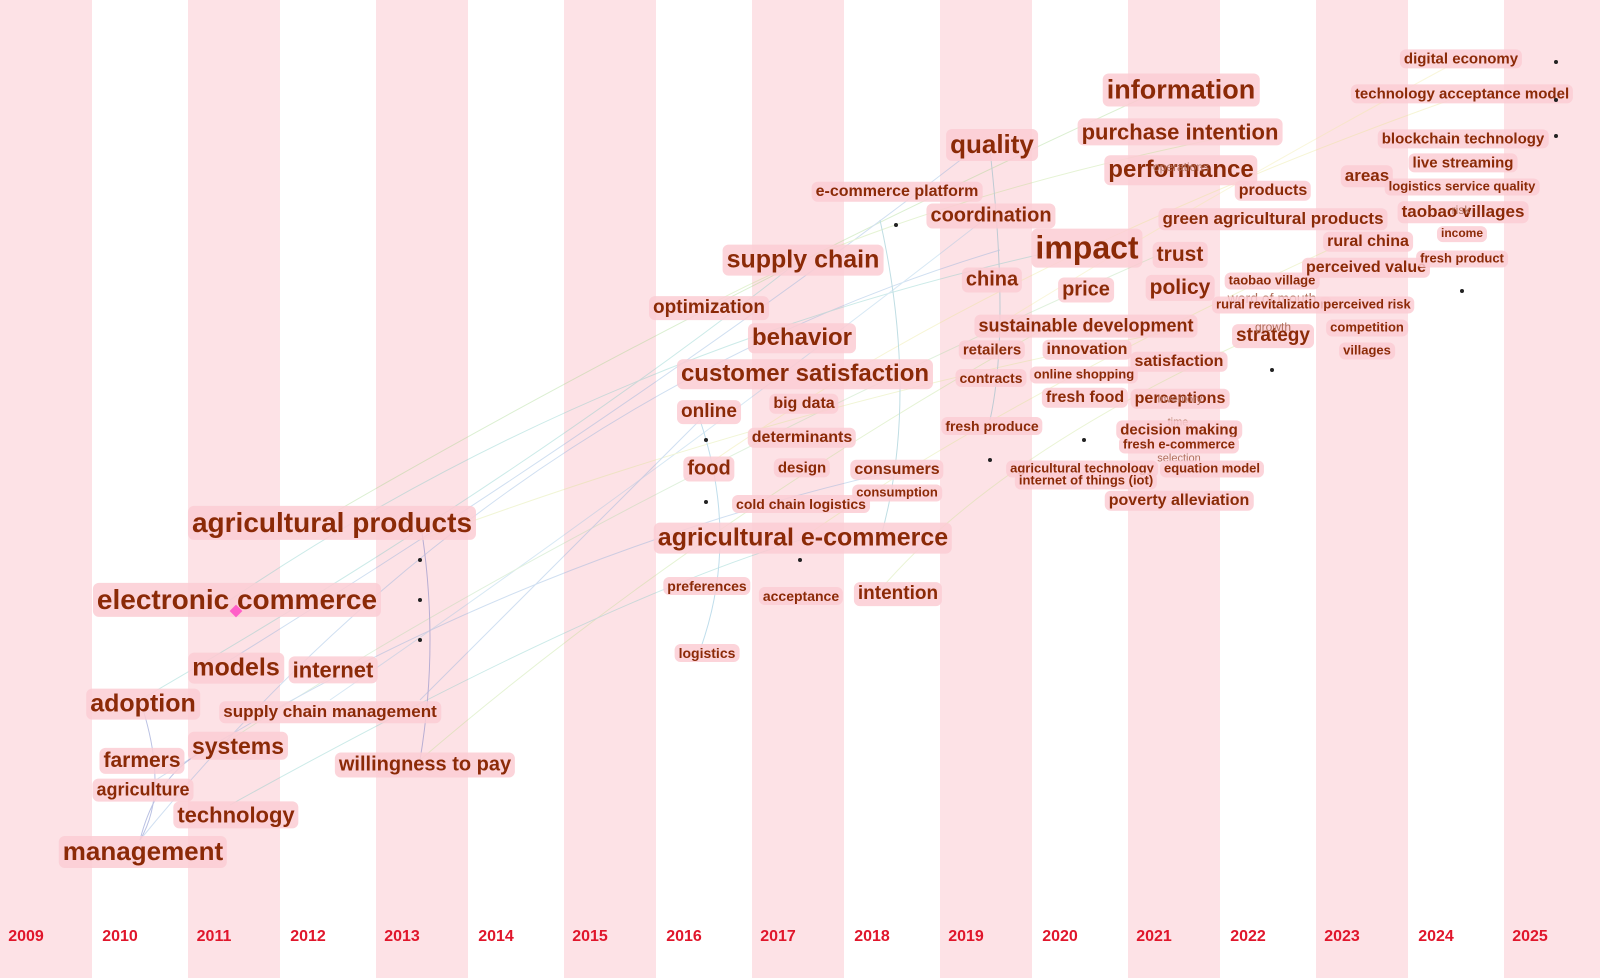  What do you see at coordinates (1181, 90) in the screenshot?
I see `keyword-label: information` at bounding box center [1181, 90].